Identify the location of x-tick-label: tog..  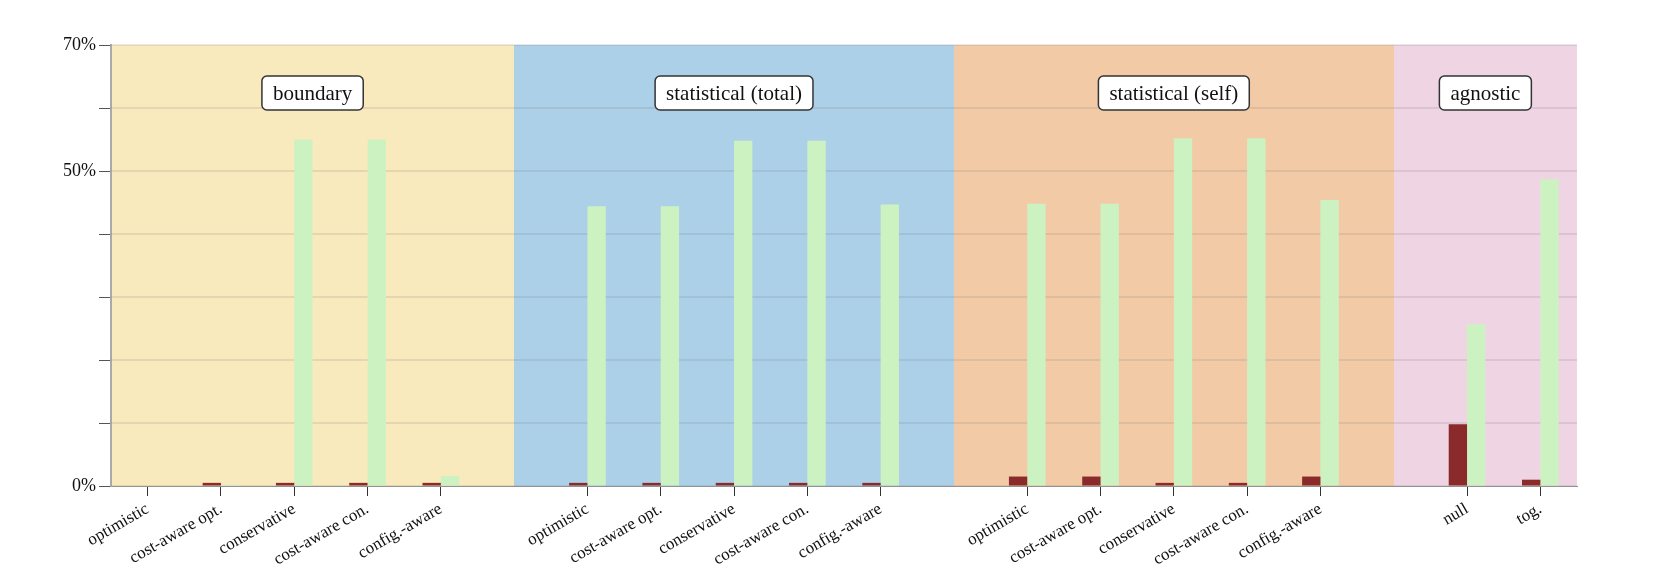
(1528, 513).